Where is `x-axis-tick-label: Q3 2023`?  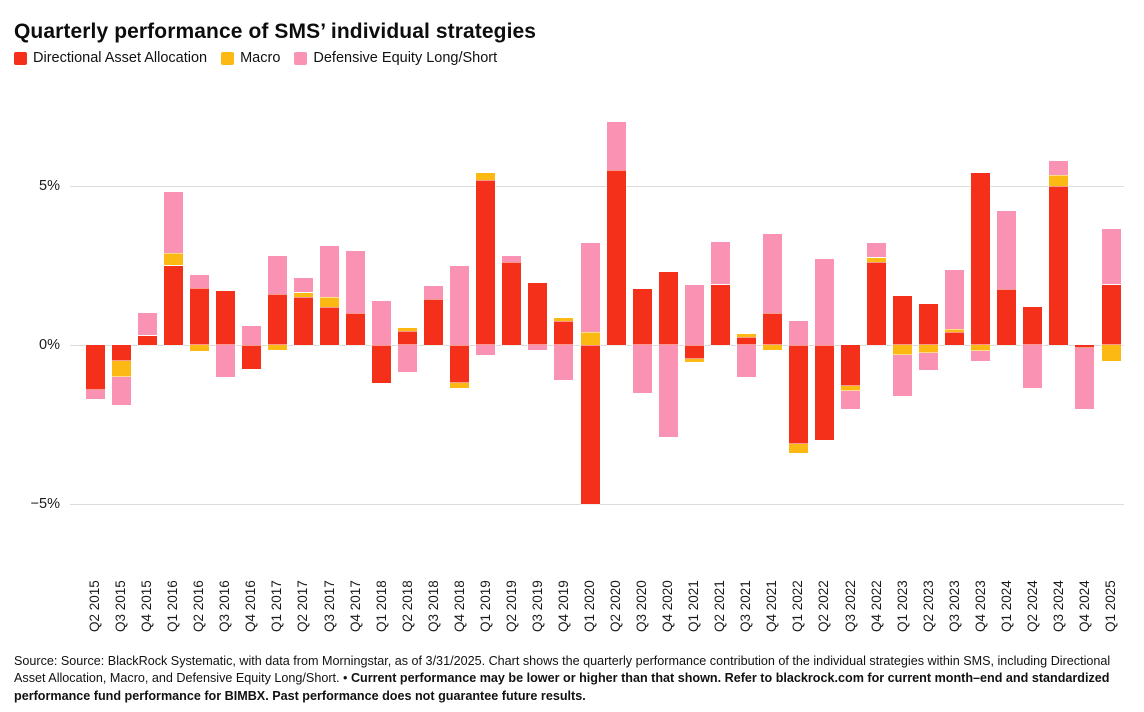
x-axis-tick-label: Q3 2023 is located at coordinates (954, 606).